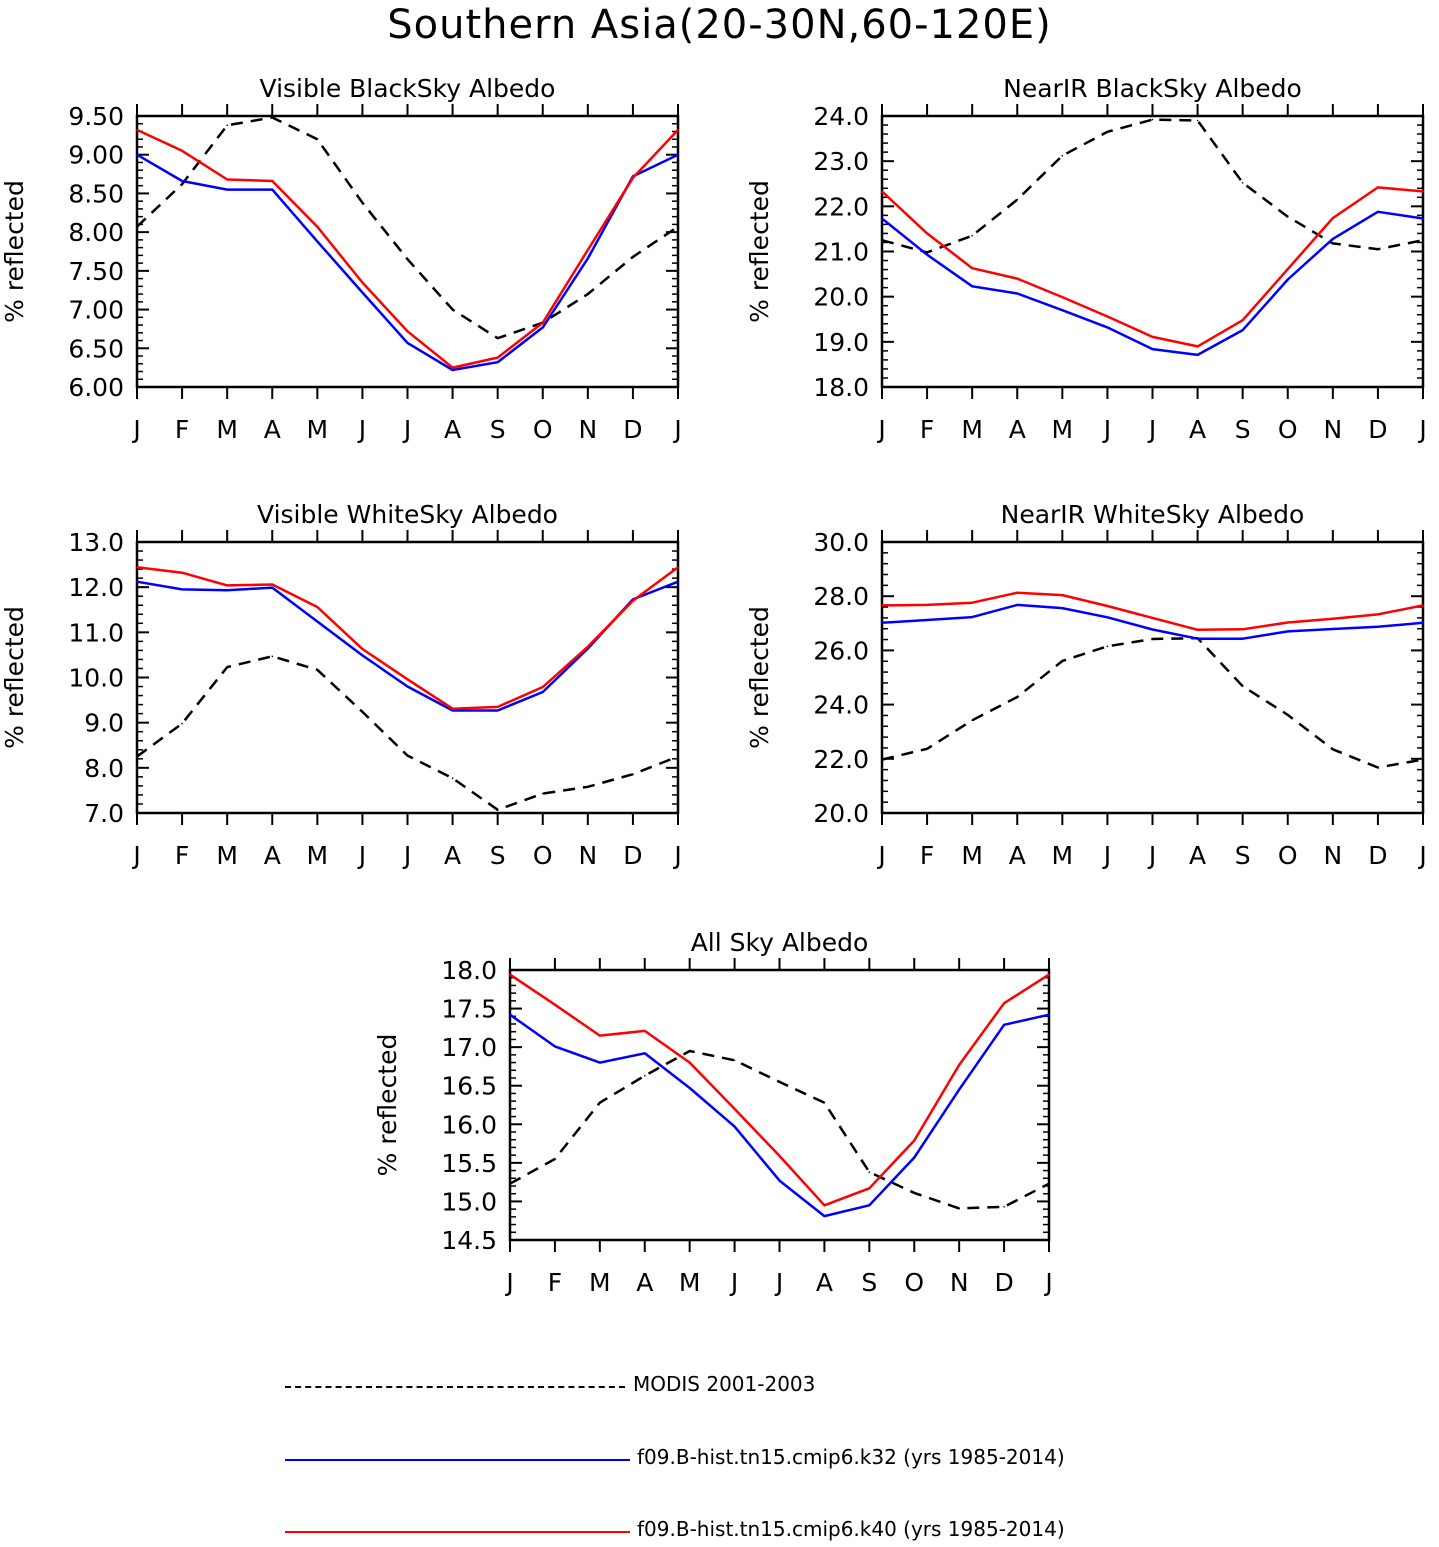  Describe the element at coordinates (587, 855) in the screenshot. I see `x-tick-label: N` at that location.